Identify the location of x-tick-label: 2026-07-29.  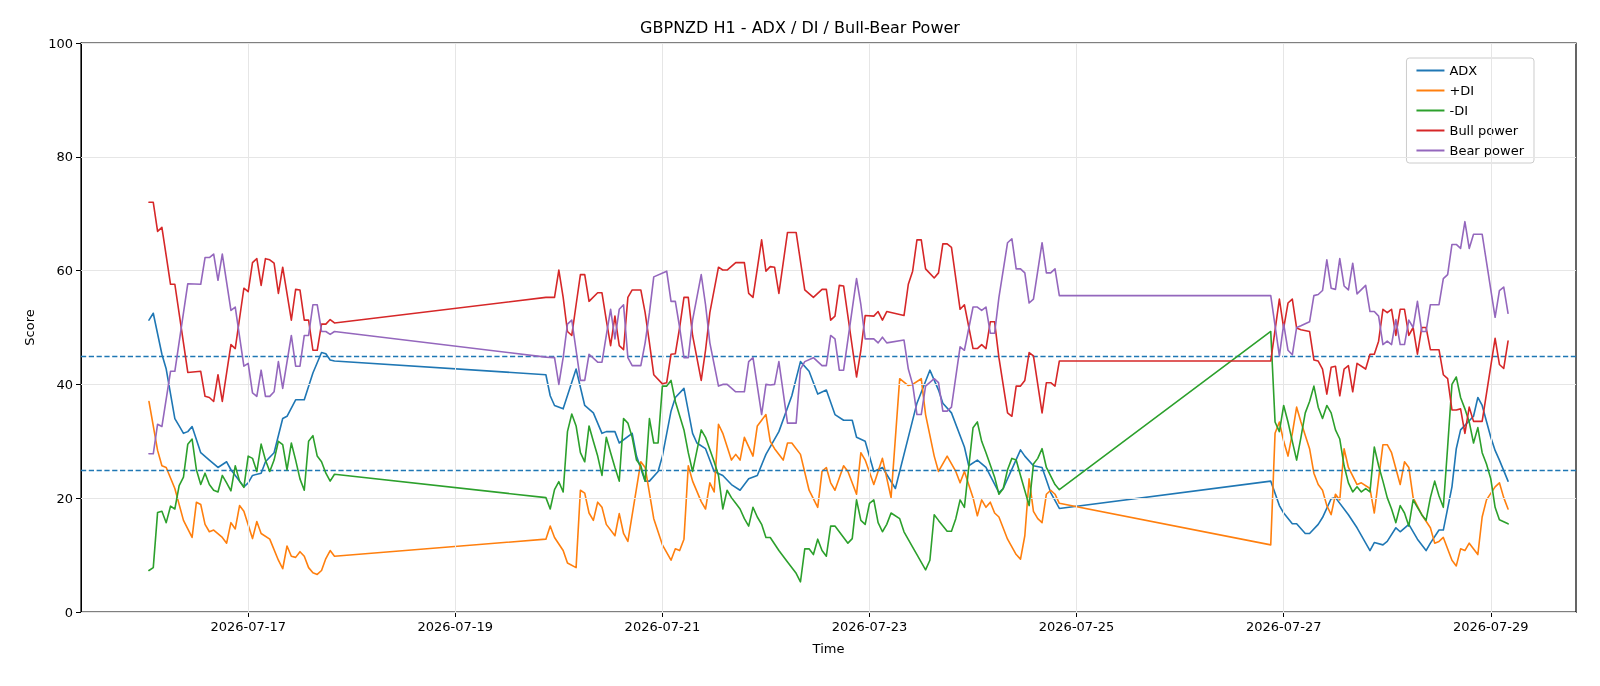
(1491, 626).